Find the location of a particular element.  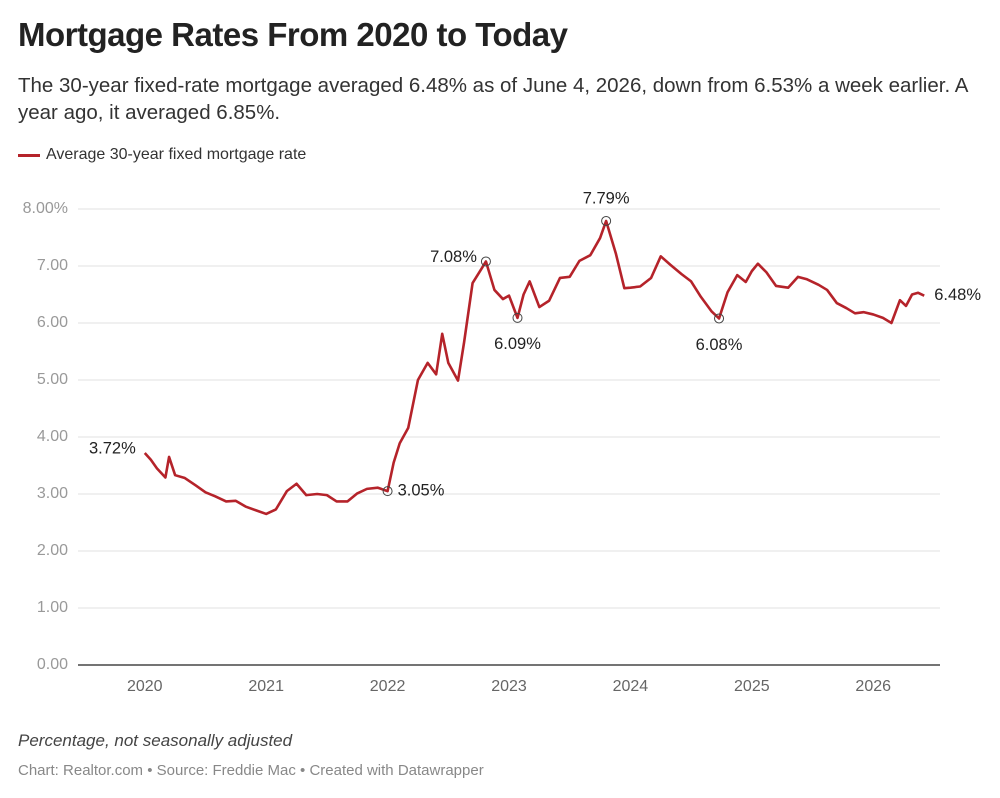

x-tick-label: 2022 is located at coordinates (388, 686).